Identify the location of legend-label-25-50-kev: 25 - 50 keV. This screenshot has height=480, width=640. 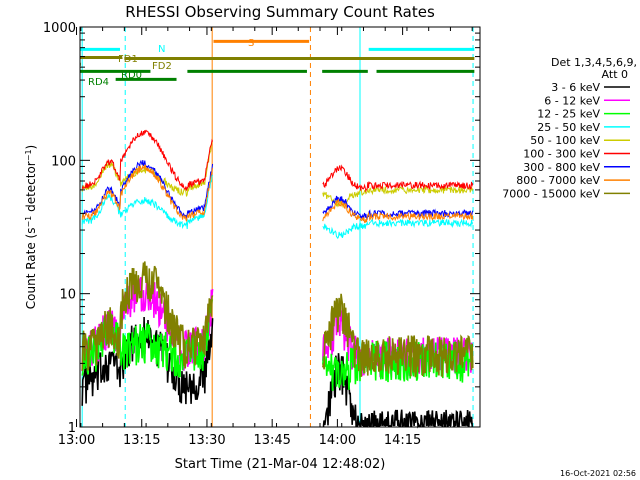
(568, 127).